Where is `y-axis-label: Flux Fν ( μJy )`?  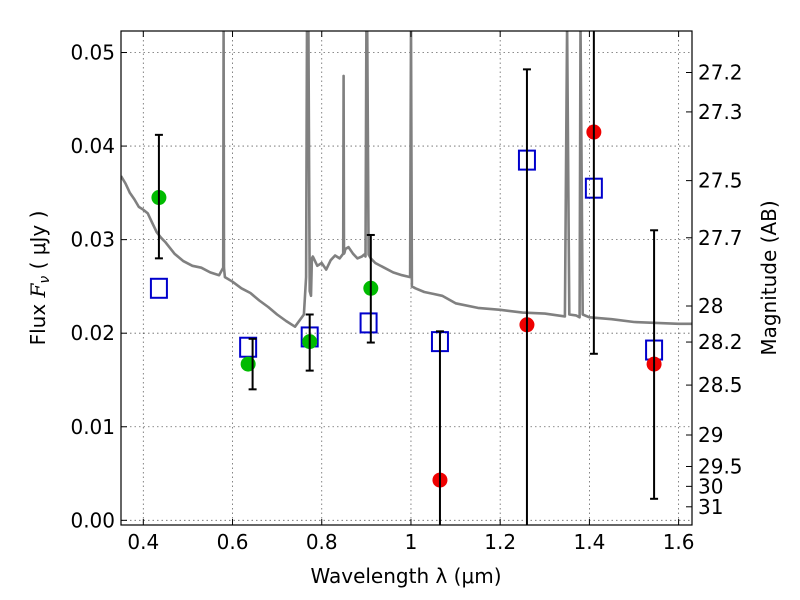
y-axis-label: Flux Fν ( μJy ) is located at coordinates (39, 278).